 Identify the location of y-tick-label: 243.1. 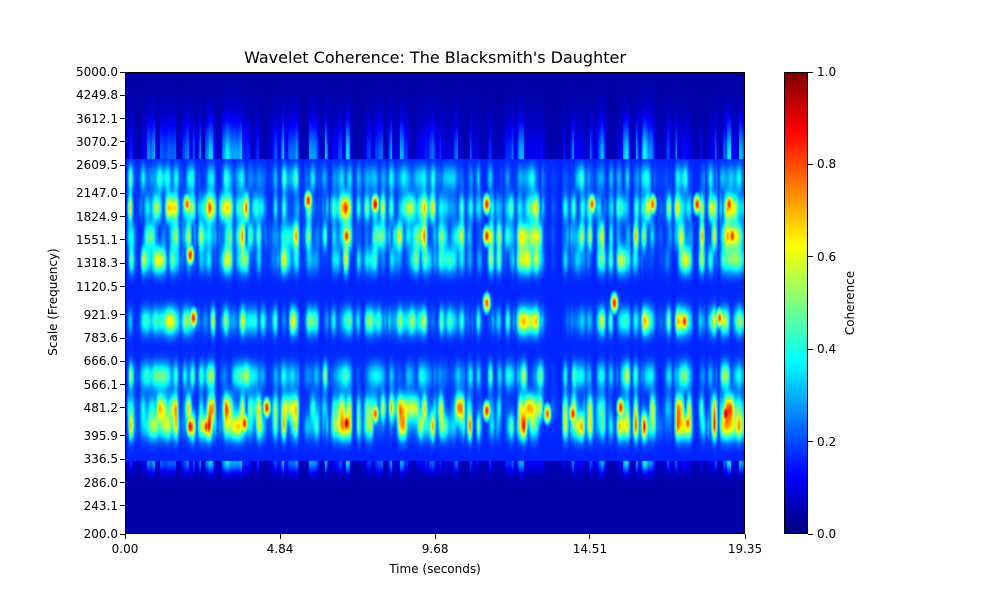
(100, 505).